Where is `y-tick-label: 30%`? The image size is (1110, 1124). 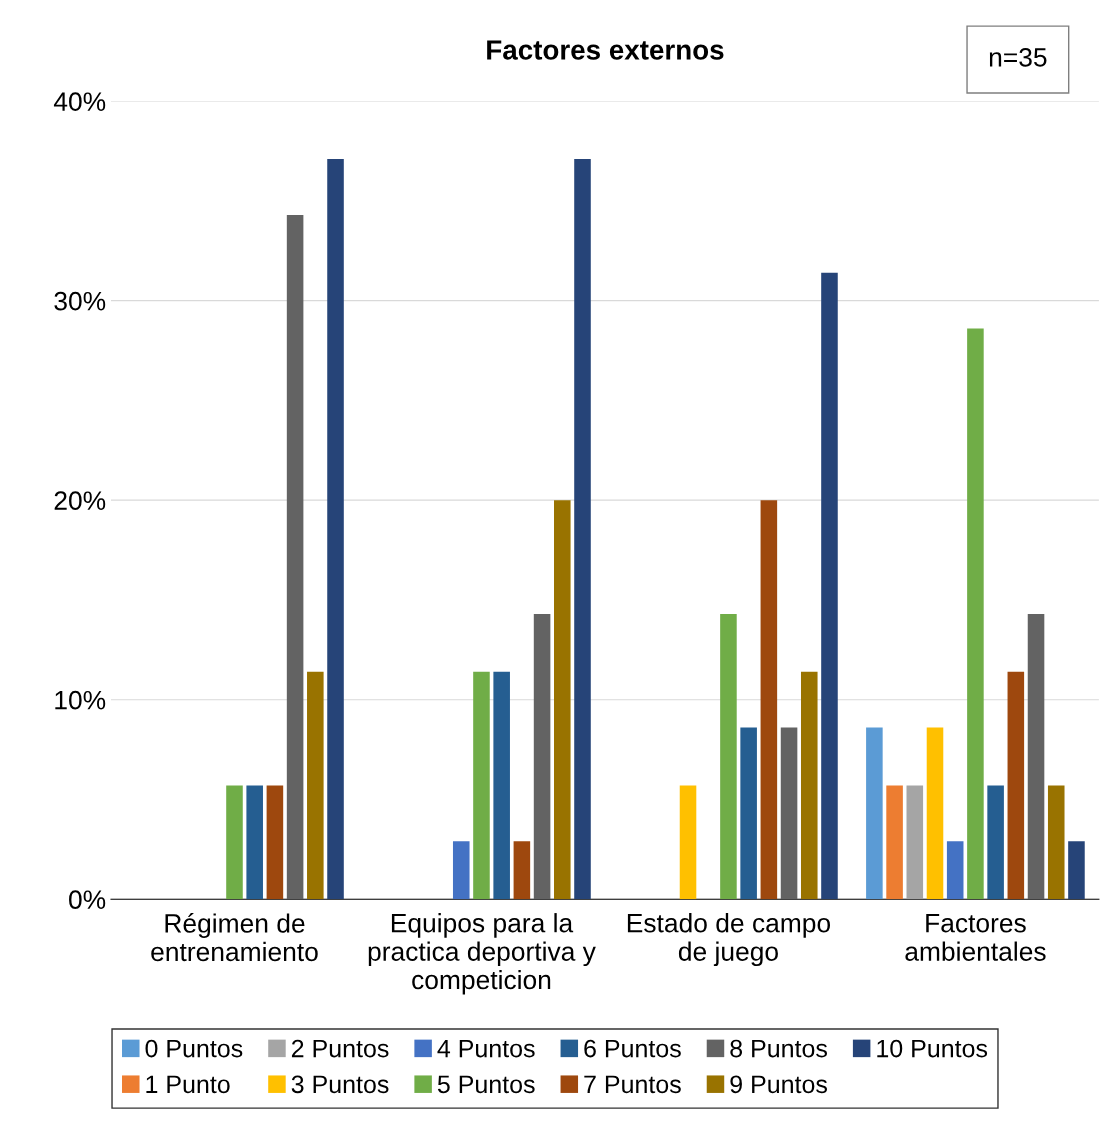
y-tick-label: 30% is located at coordinates (80, 301).